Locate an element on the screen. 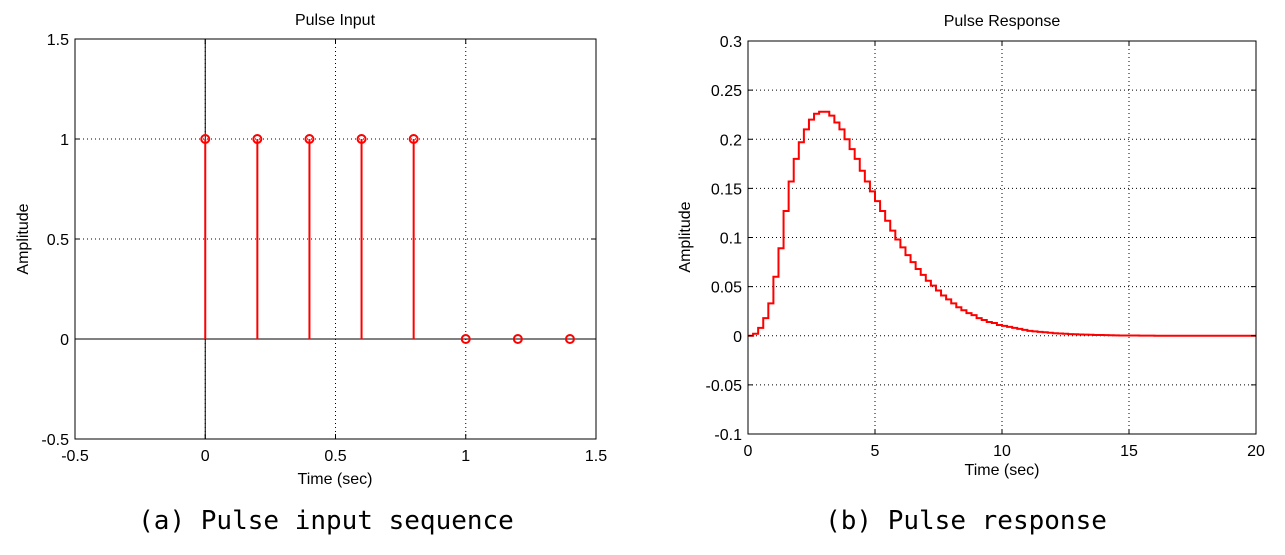 The height and width of the screenshot is (555, 1285). x-tick-label: 5 is located at coordinates (875, 451).